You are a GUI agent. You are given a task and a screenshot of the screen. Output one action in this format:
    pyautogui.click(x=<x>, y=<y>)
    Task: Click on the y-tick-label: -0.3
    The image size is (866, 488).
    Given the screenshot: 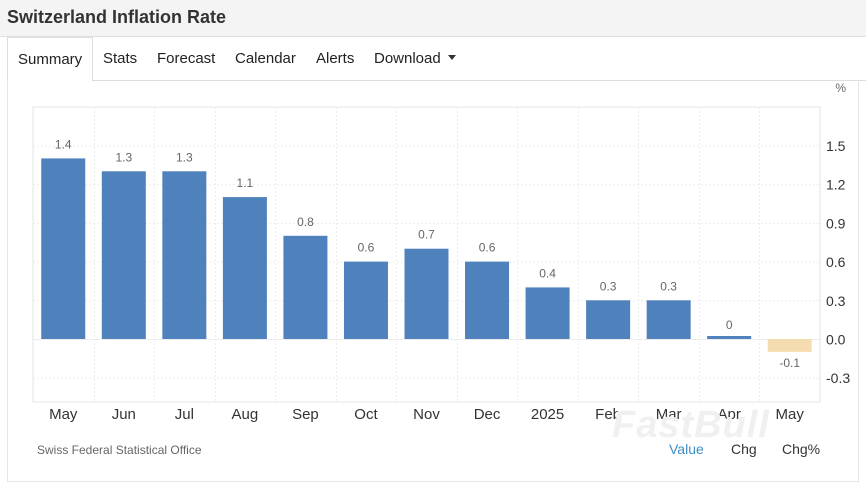 What is the action you would take?
    pyautogui.click(x=838, y=378)
    